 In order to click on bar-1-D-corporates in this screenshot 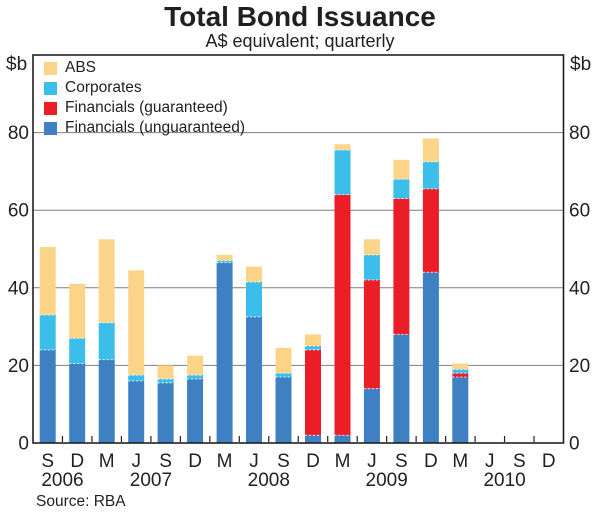, I will do `click(77, 351)`.